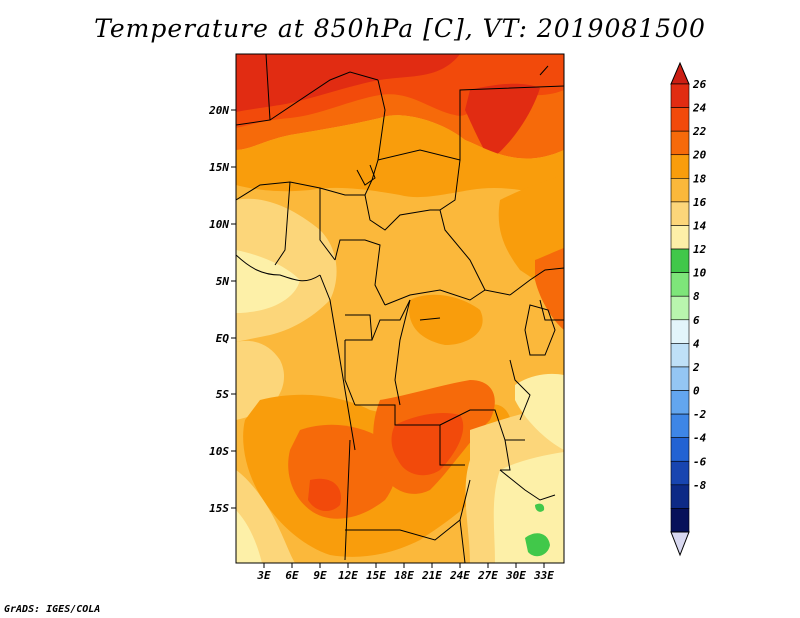 The width and height of the screenshot is (800, 618). What do you see at coordinates (376, 575) in the screenshot?
I see `x-tick-label: 15E` at bounding box center [376, 575].